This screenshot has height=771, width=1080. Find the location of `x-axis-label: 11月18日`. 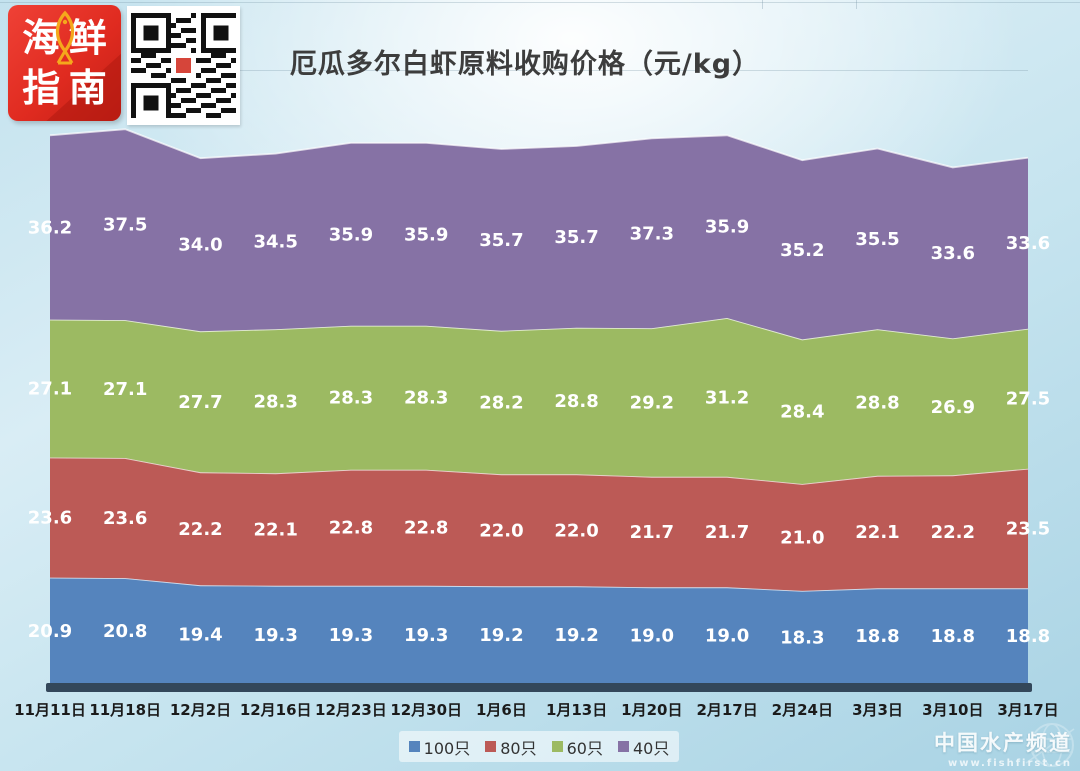

x-axis-label: 11月18日 is located at coordinates (125, 710).